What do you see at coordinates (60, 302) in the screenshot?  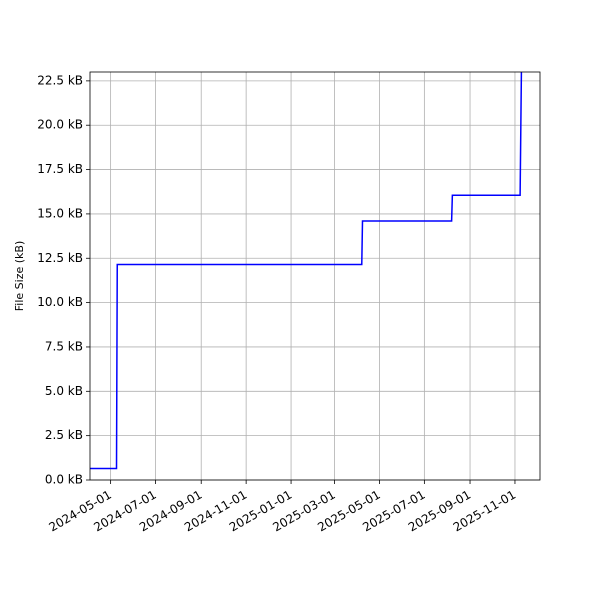 I see `y-tick-label: 10.0 kB` at bounding box center [60, 302].